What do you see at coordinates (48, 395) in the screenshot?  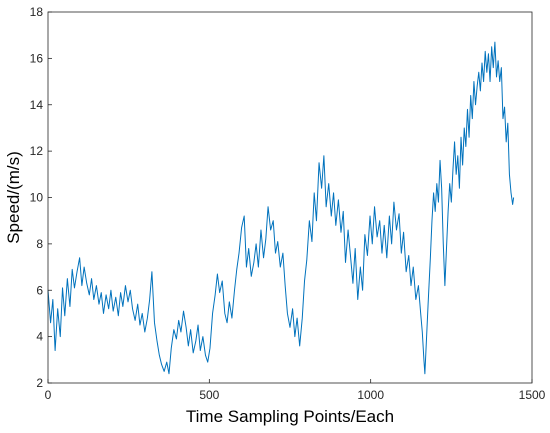 I see `x-tick-label: 0` at bounding box center [48, 395].